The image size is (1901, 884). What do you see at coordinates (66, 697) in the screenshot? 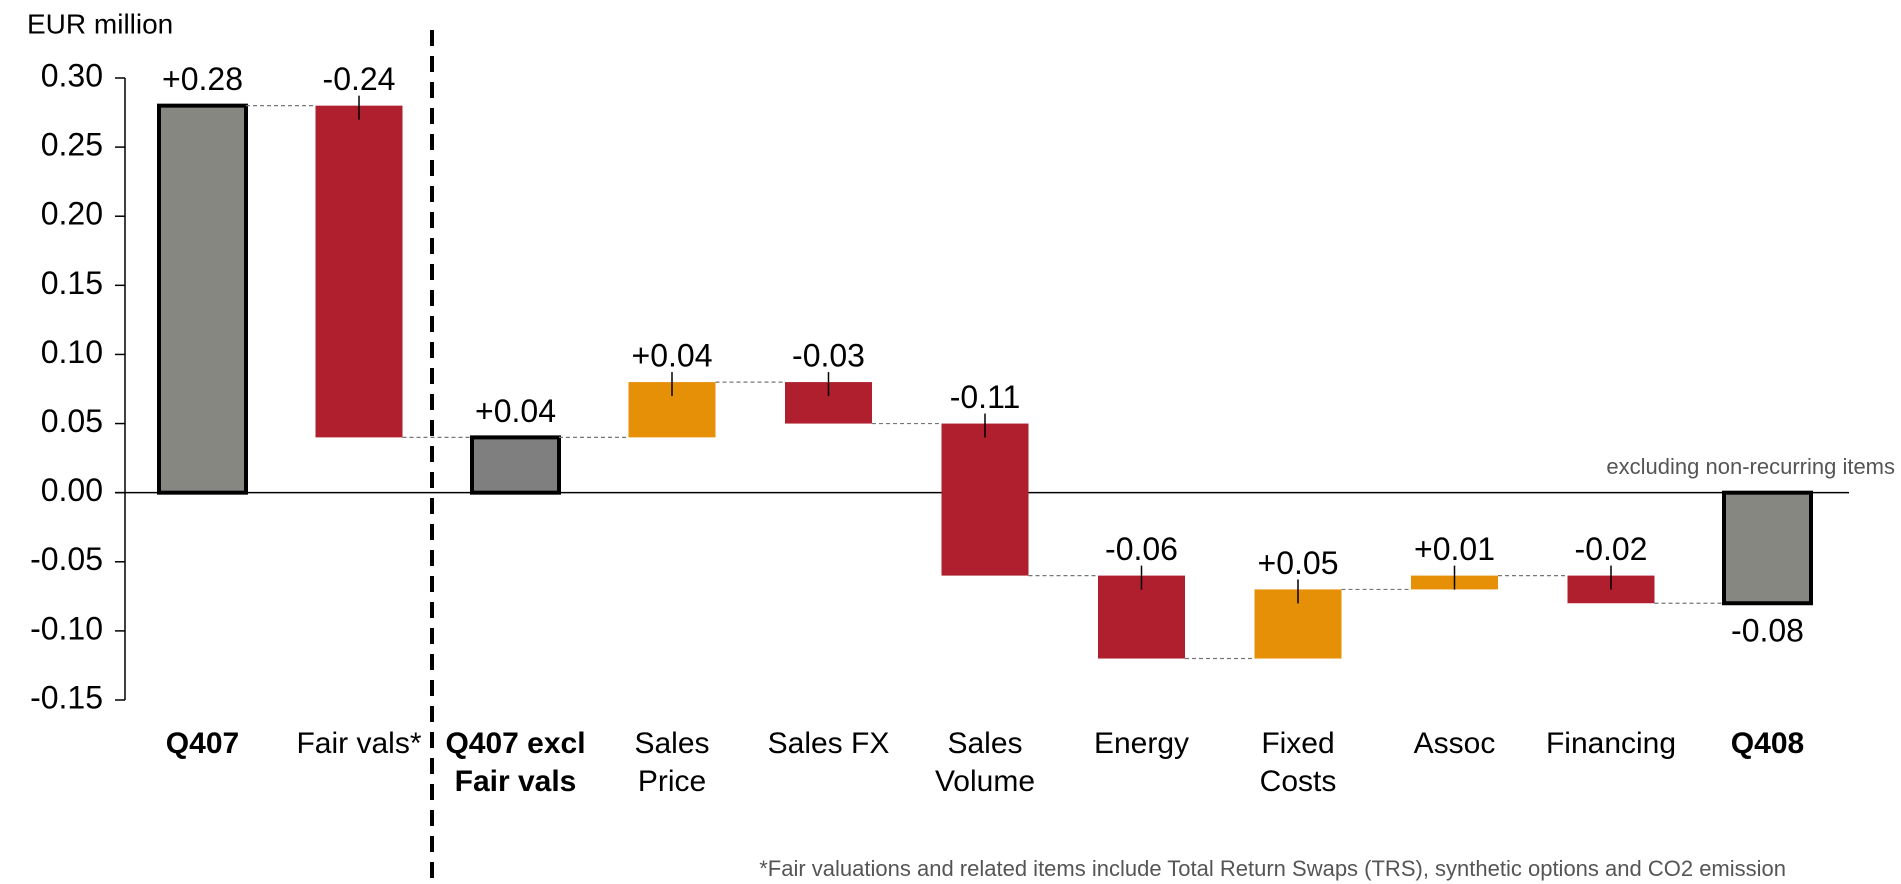
I see `y-tick-label: -0.15` at bounding box center [66, 697].